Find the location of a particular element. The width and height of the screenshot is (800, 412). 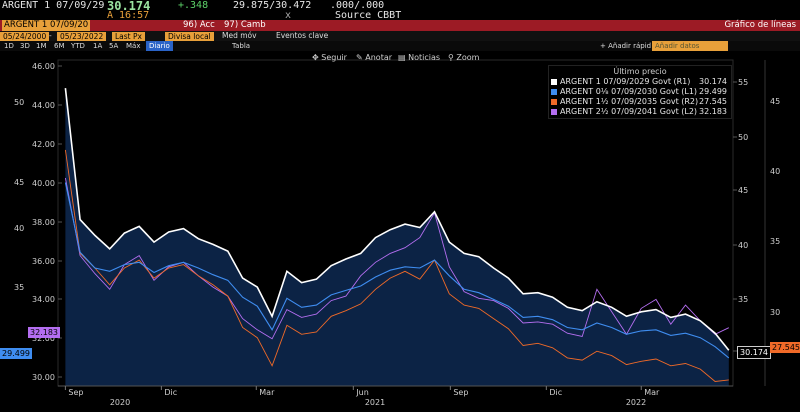

currency-selector: Divisa local is located at coordinates (189, 36).